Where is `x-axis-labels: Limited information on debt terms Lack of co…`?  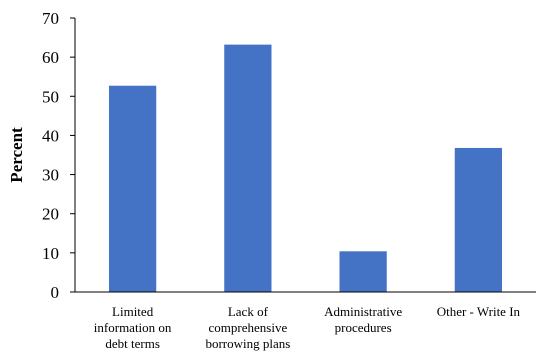
x-axis-labels: Limited information on debt terms Lack of co… is located at coordinates (307, 327).